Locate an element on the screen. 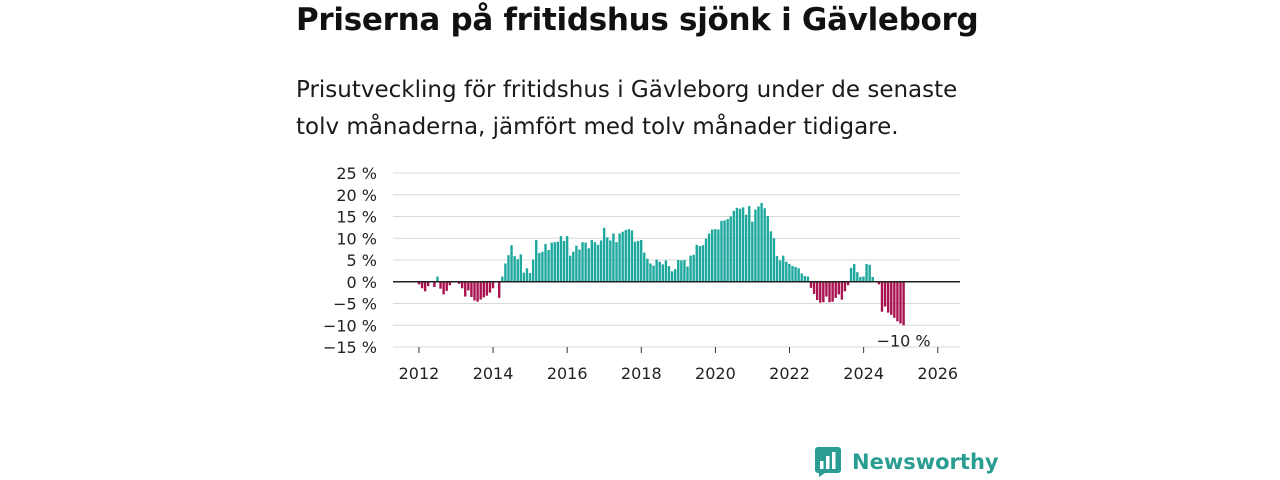  x-tick-label: 2016 is located at coordinates (567, 373).